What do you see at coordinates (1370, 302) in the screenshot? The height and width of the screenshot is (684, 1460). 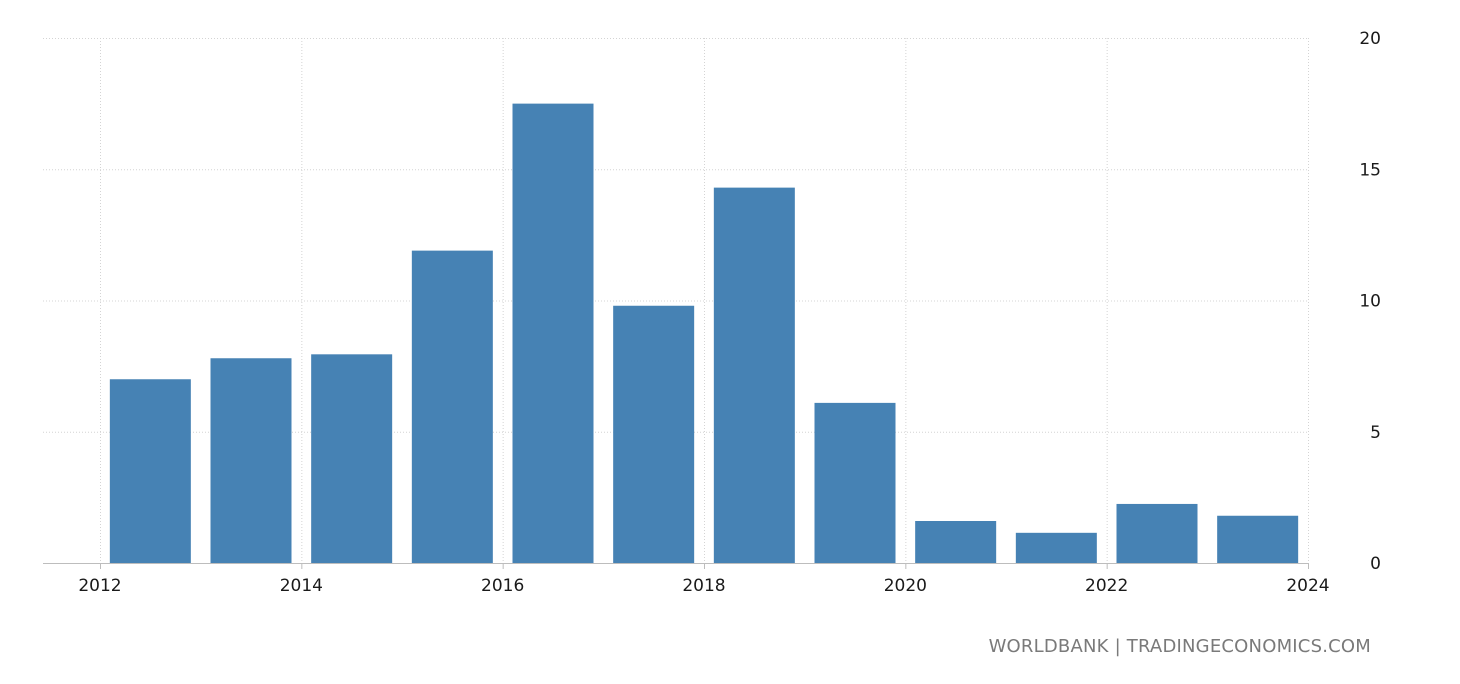 I see `y-tick-label: 10` at bounding box center [1370, 302].